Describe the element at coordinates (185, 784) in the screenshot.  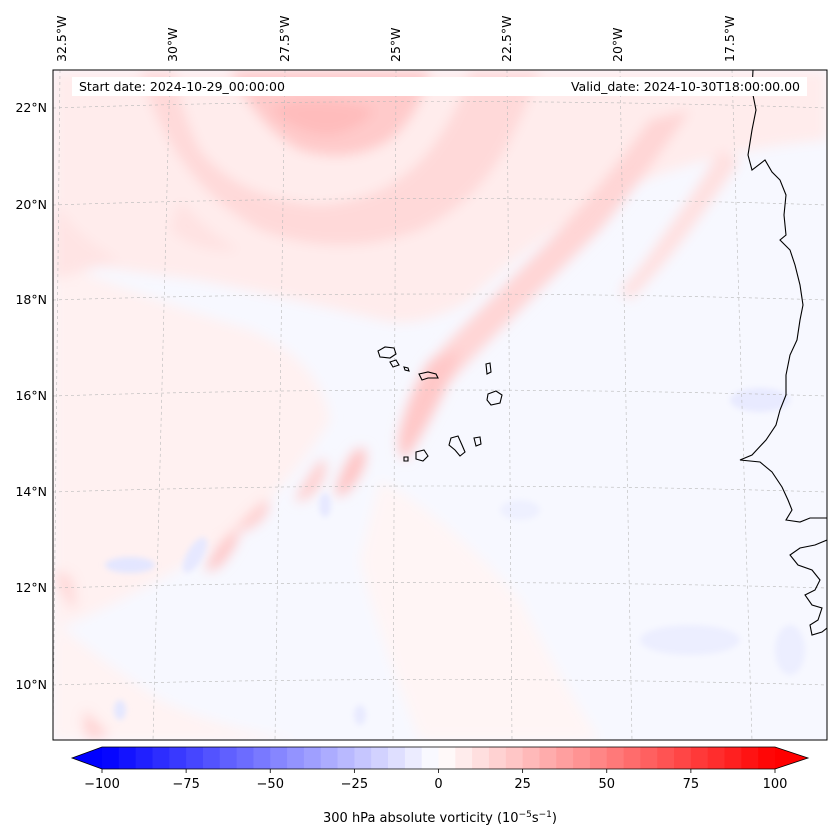
I see `colorbar-tick-label: −75` at that location.